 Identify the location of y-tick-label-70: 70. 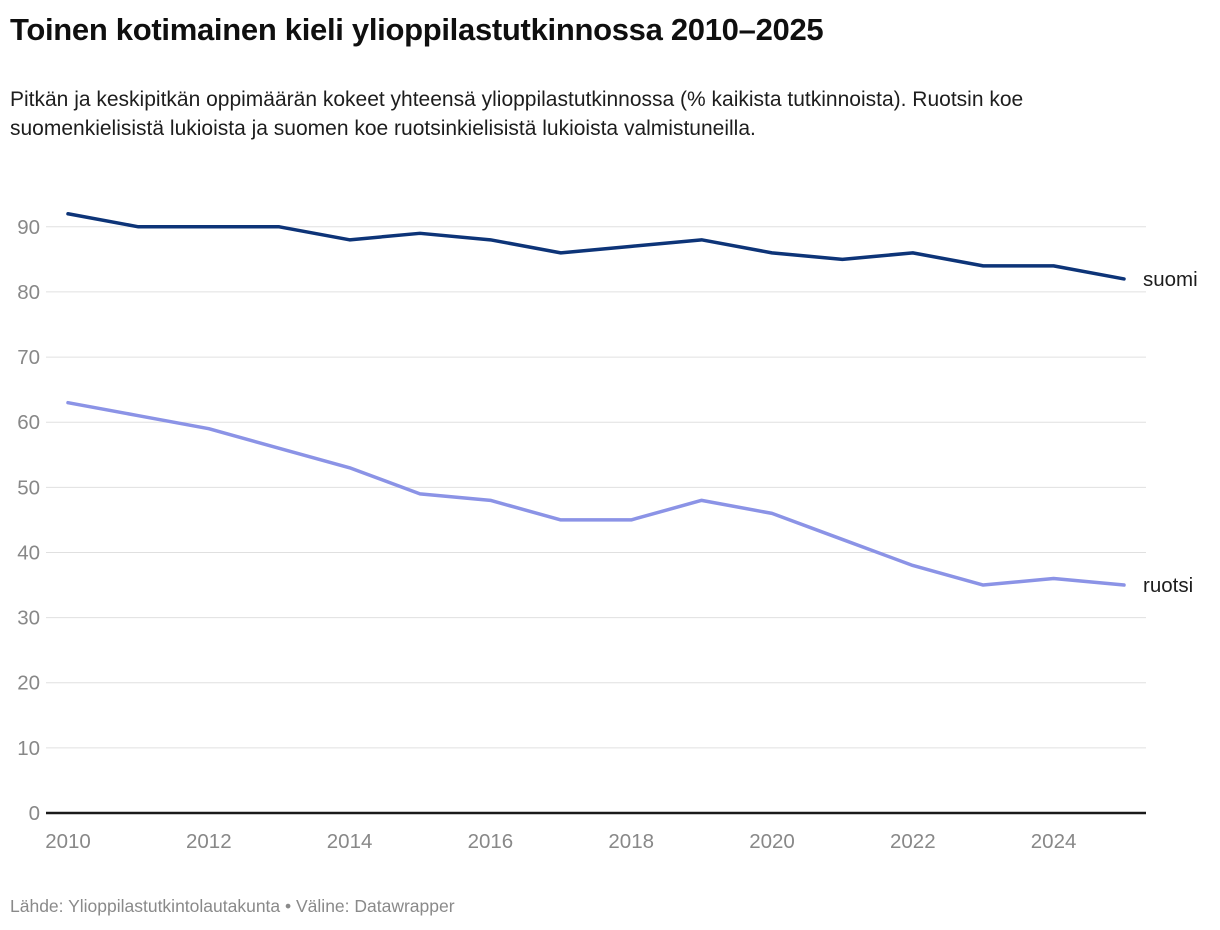
(28, 357).